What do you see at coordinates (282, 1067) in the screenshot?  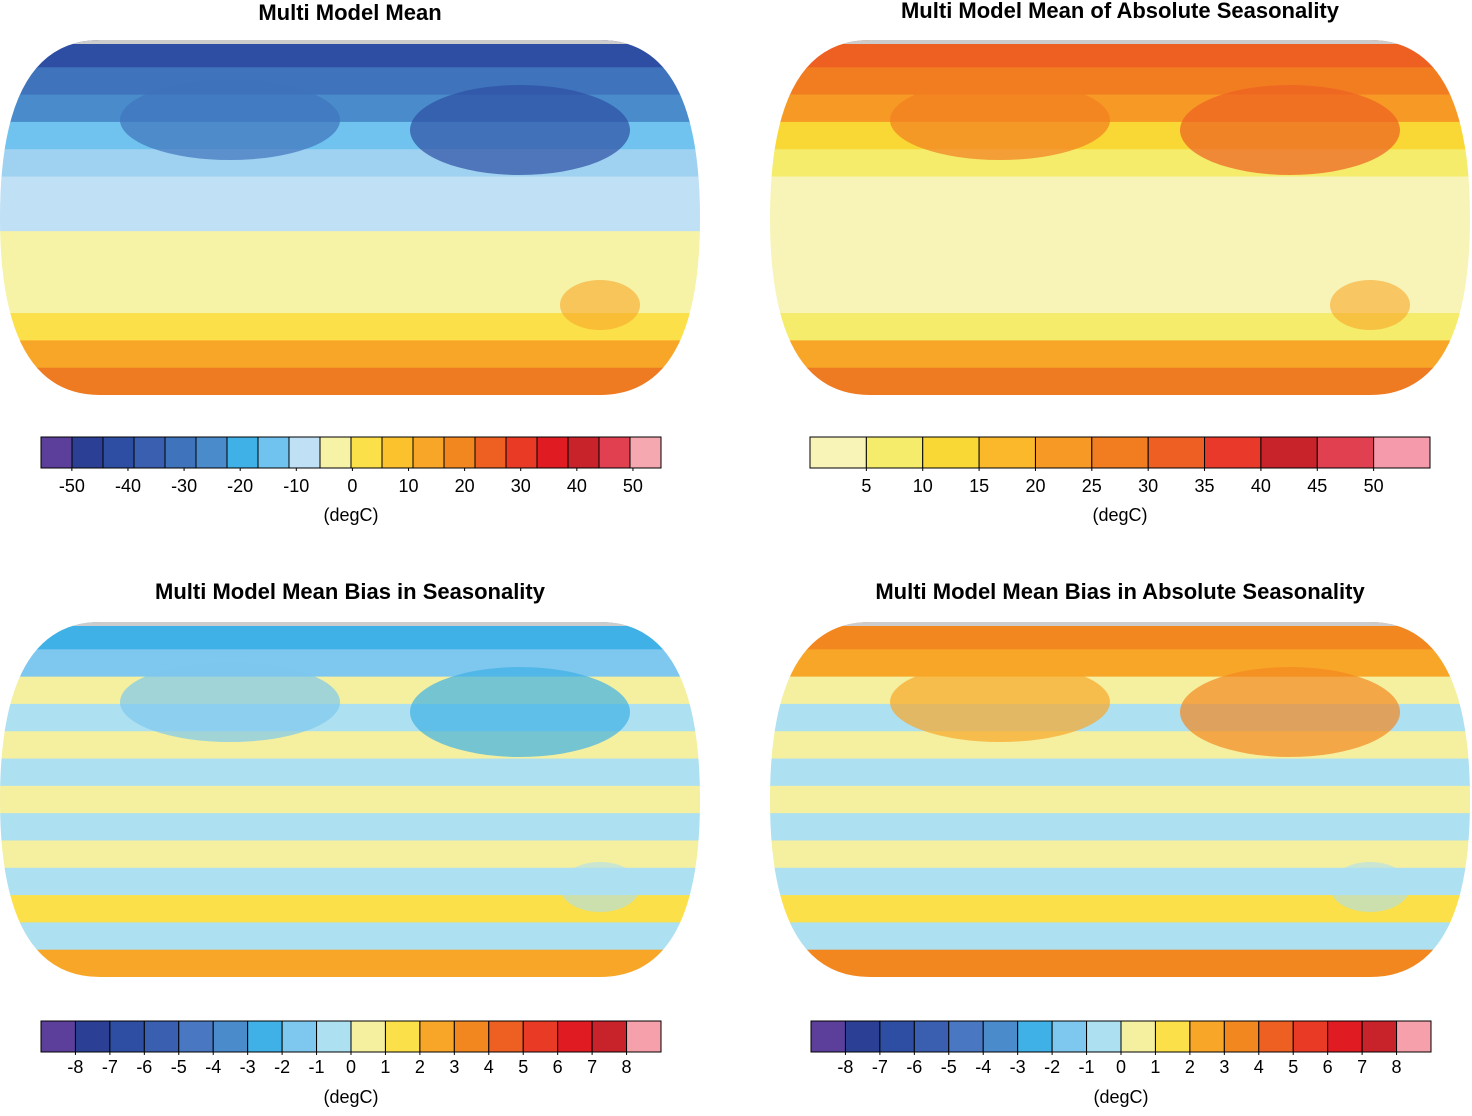 I see `colorbar-tick-label: -2` at bounding box center [282, 1067].